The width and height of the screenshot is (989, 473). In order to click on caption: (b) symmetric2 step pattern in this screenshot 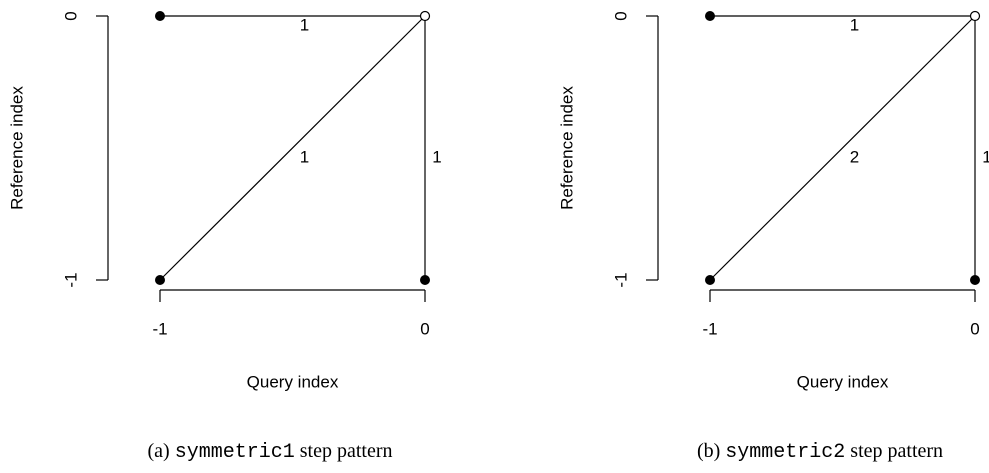, I will do `click(820, 452)`.